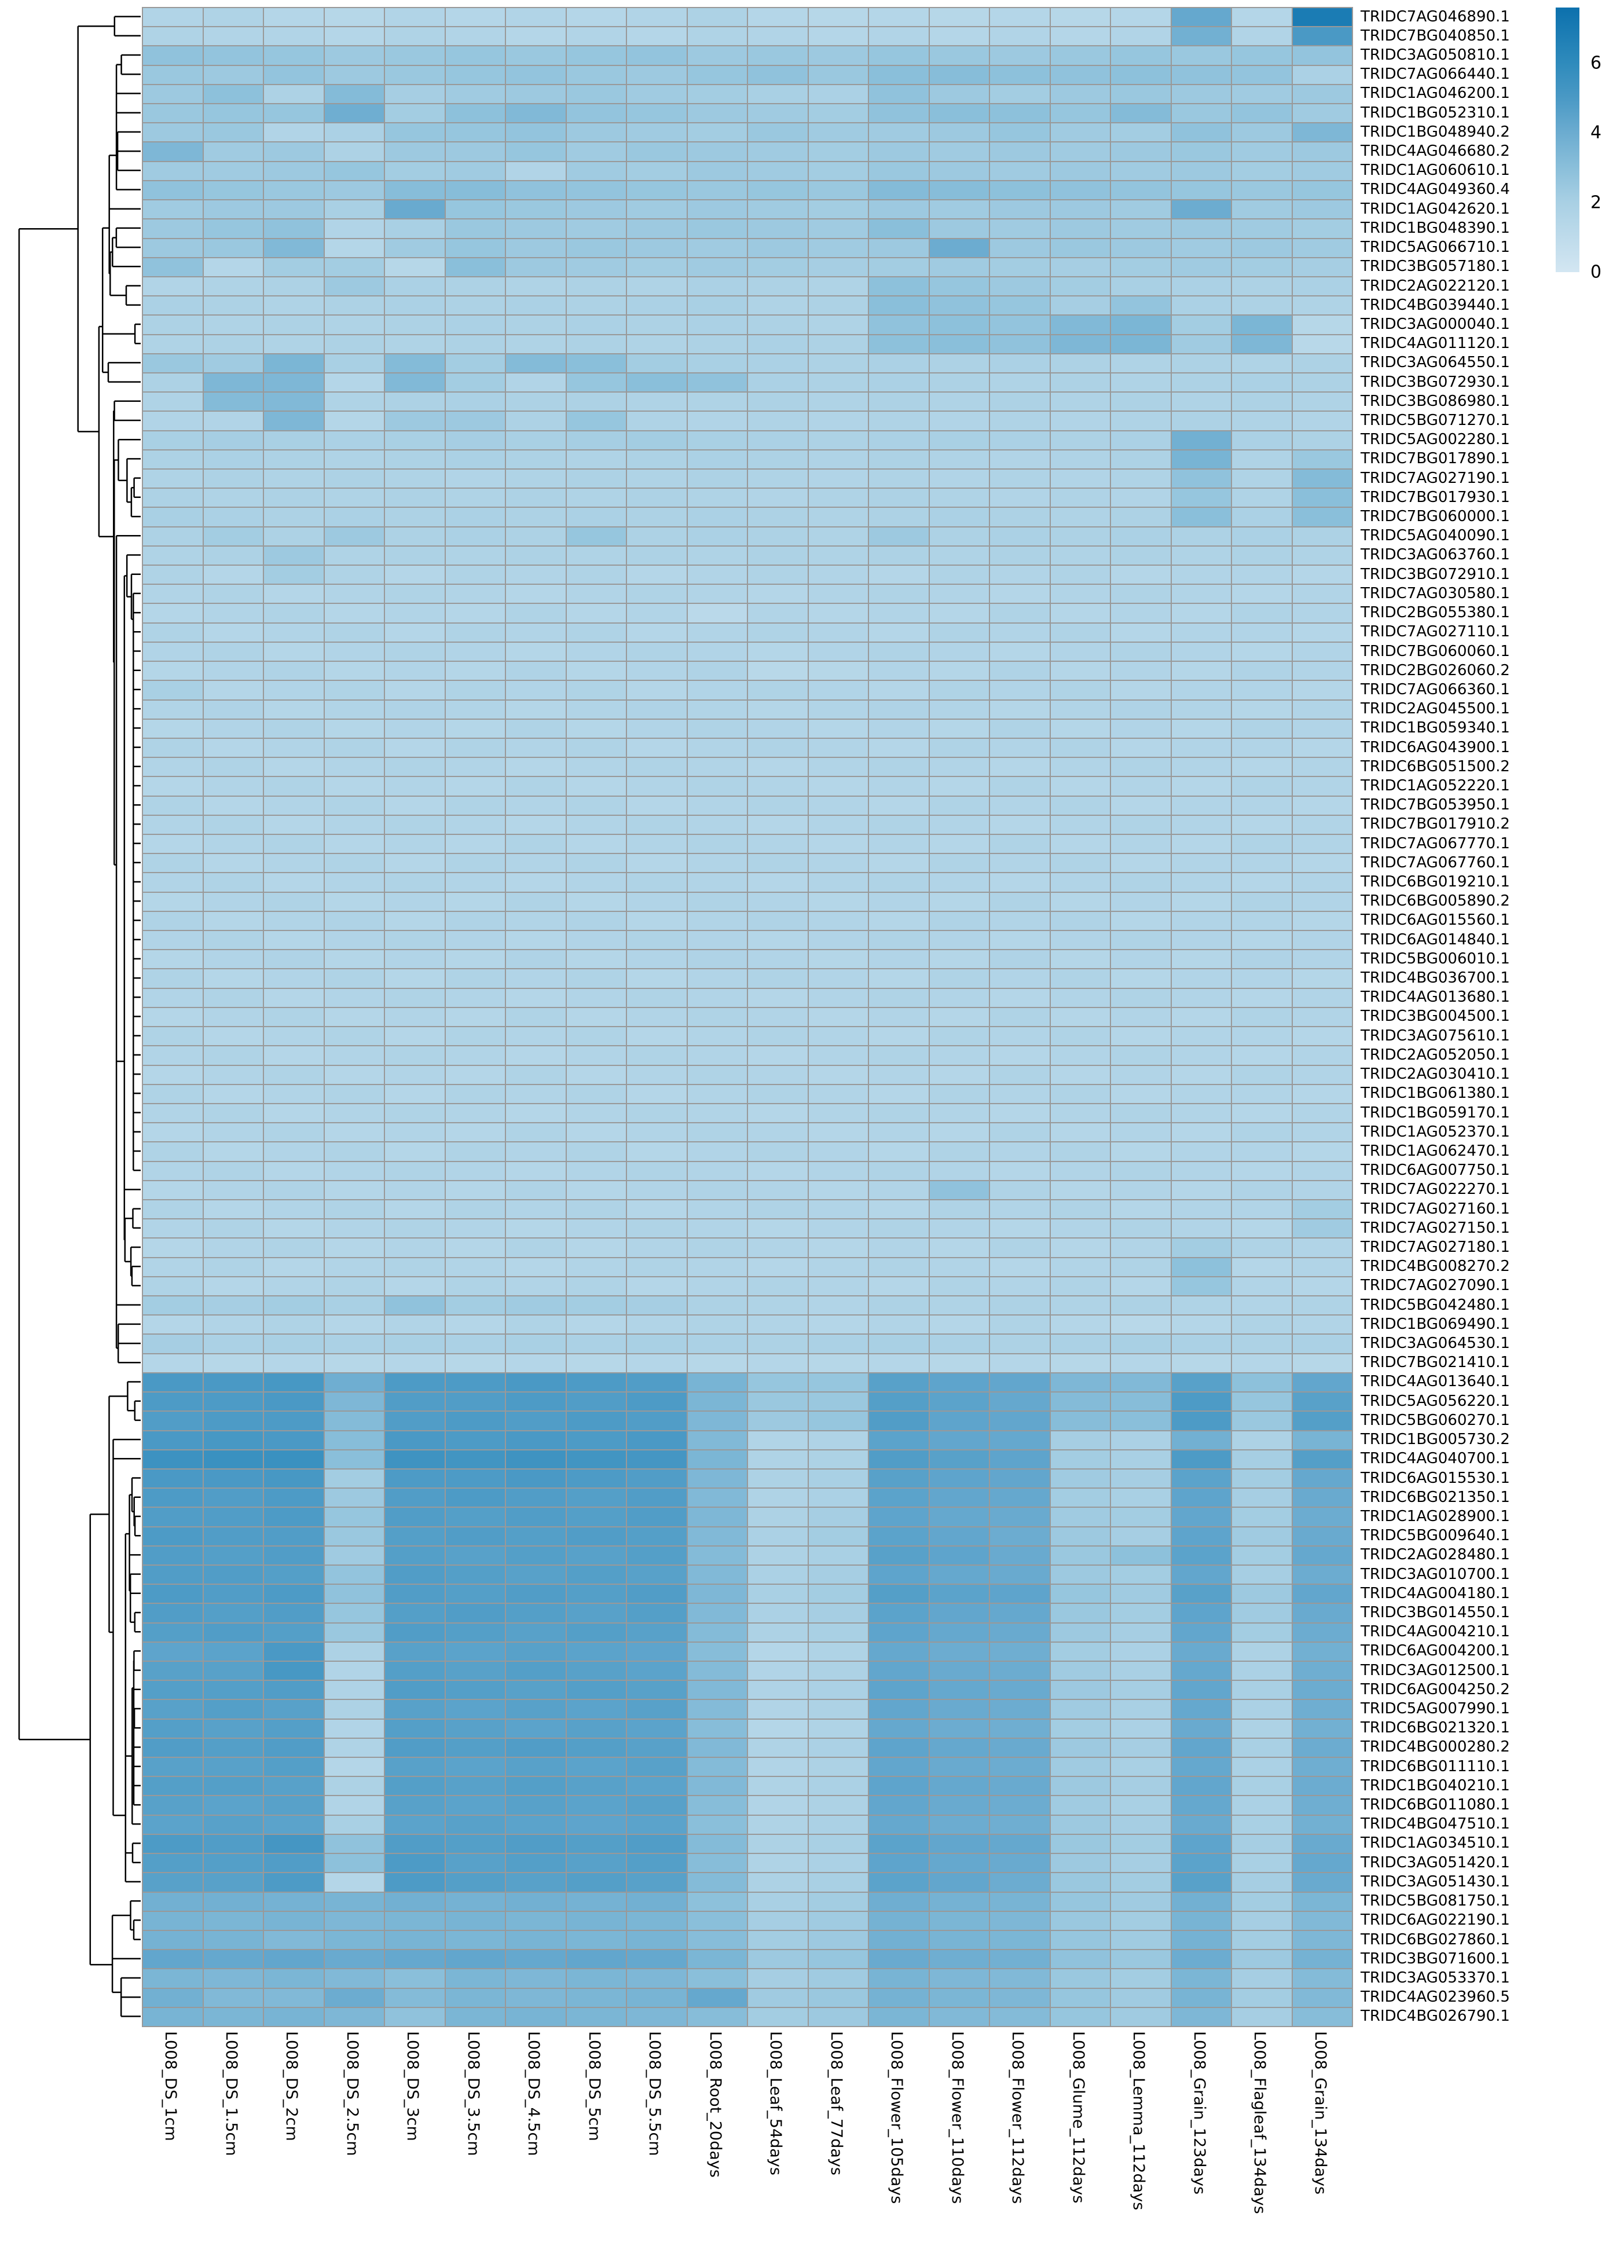  What do you see at coordinates (1435, 920) in the screenshot?
I see `row-label: TRIDC6AG015560.1` at bounding box center [1435, 920].